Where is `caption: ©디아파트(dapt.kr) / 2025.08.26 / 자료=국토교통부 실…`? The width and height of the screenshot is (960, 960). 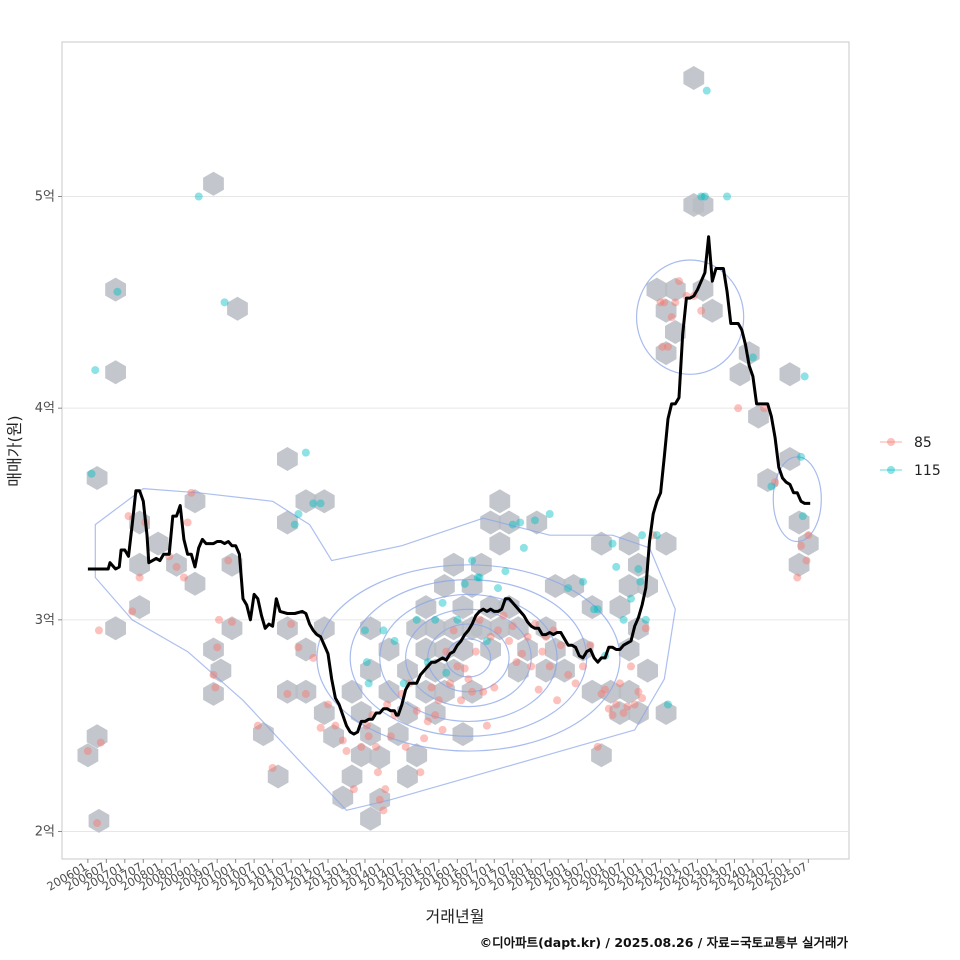 caption: ©디아파트(dapt.kr) / 2025.08.26 / 자료=국토교통부 실… is located at coordinates (664, 942).